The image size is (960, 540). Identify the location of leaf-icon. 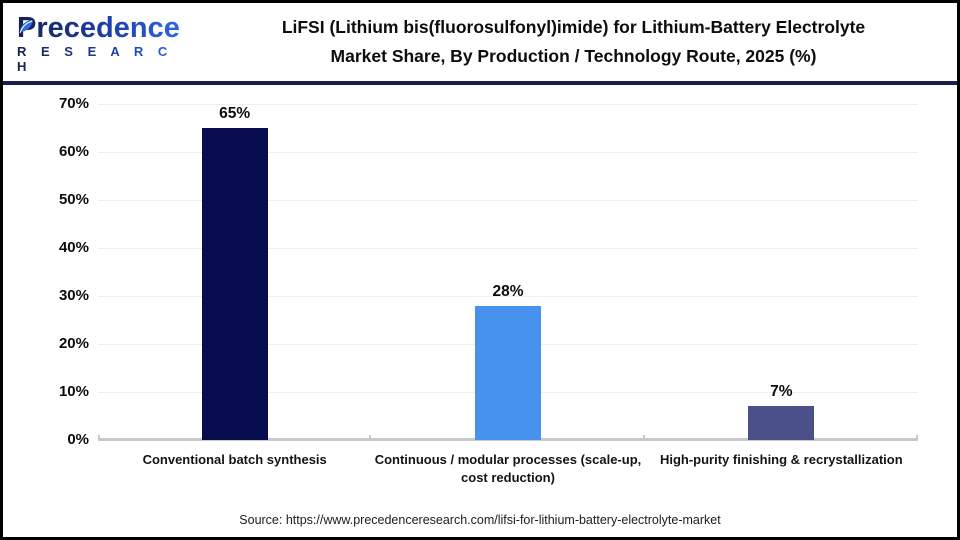
(26, 27).